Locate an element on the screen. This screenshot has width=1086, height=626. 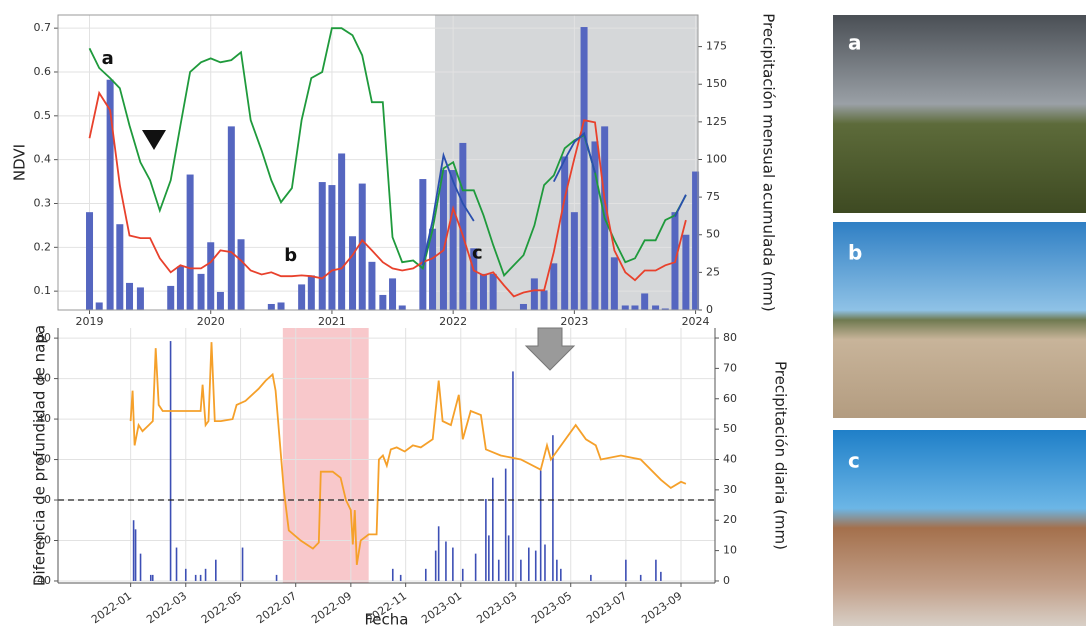
photo-label: b is located at coordinates (855, 253).